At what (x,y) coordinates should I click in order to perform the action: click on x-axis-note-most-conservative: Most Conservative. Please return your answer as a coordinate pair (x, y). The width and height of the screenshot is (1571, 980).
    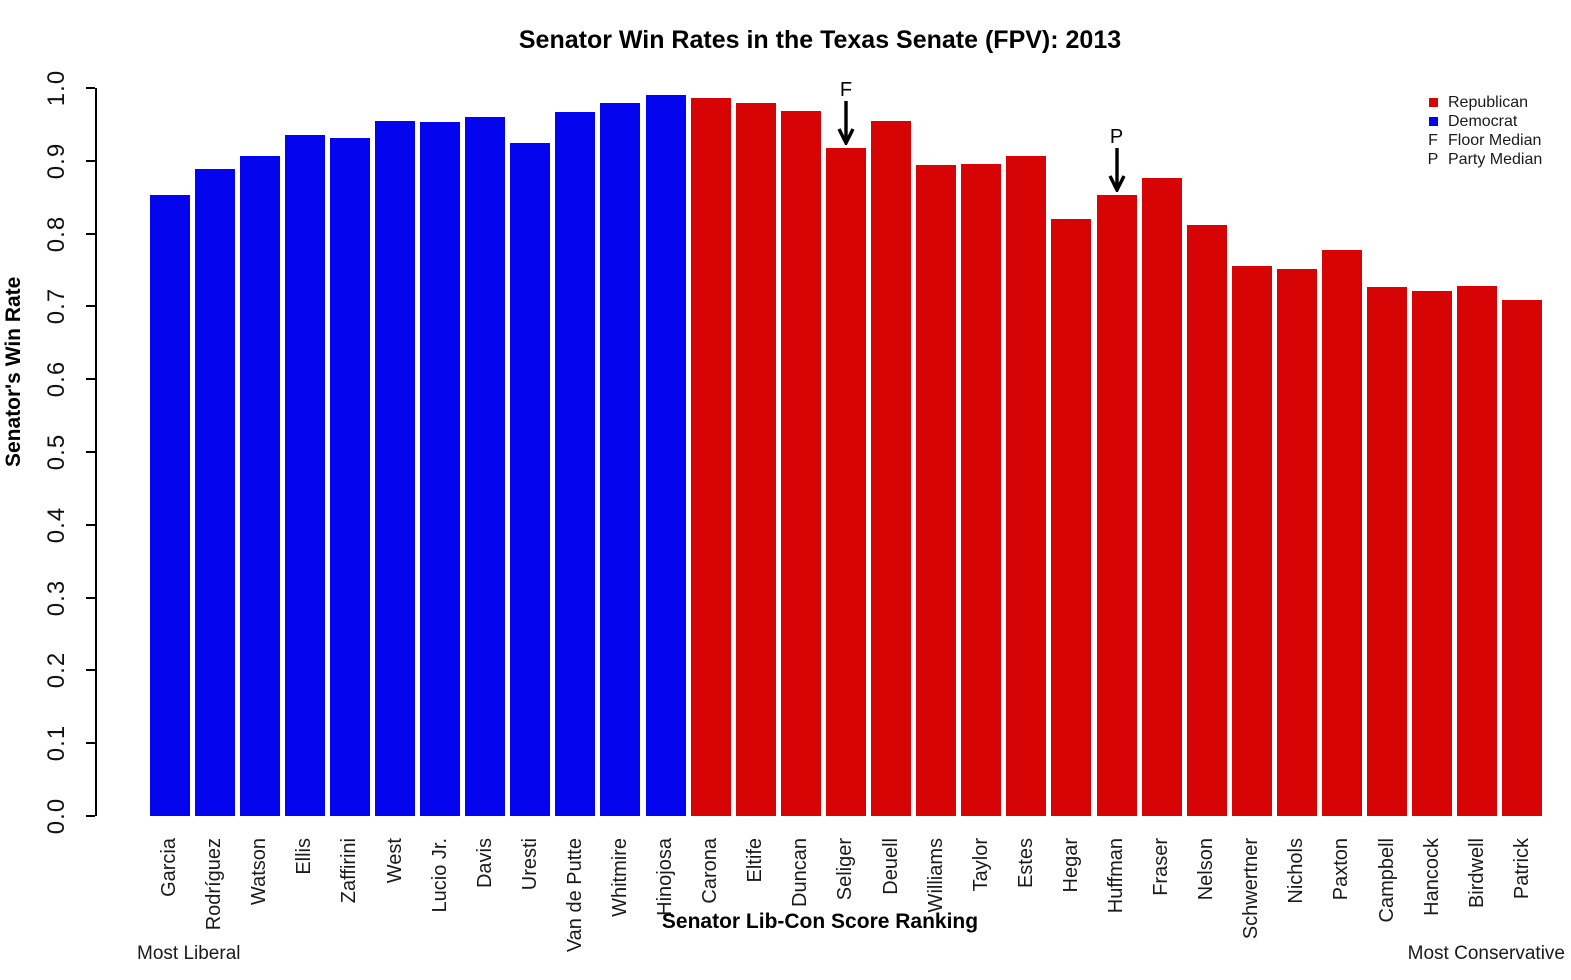
    Looking at the image, I should click on (1486, 953).